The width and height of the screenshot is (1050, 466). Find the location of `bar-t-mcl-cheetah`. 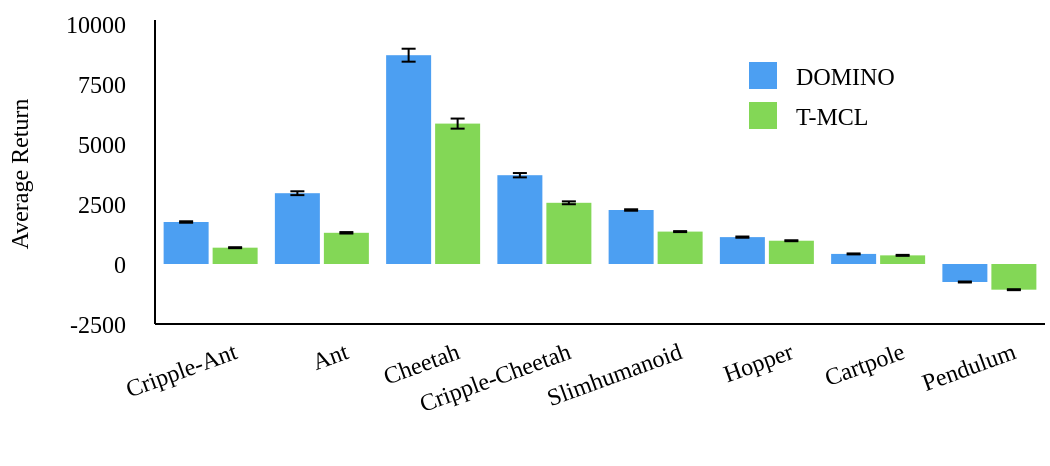

bar-t-mcl-cheetah is located at coordinates (458, 193).